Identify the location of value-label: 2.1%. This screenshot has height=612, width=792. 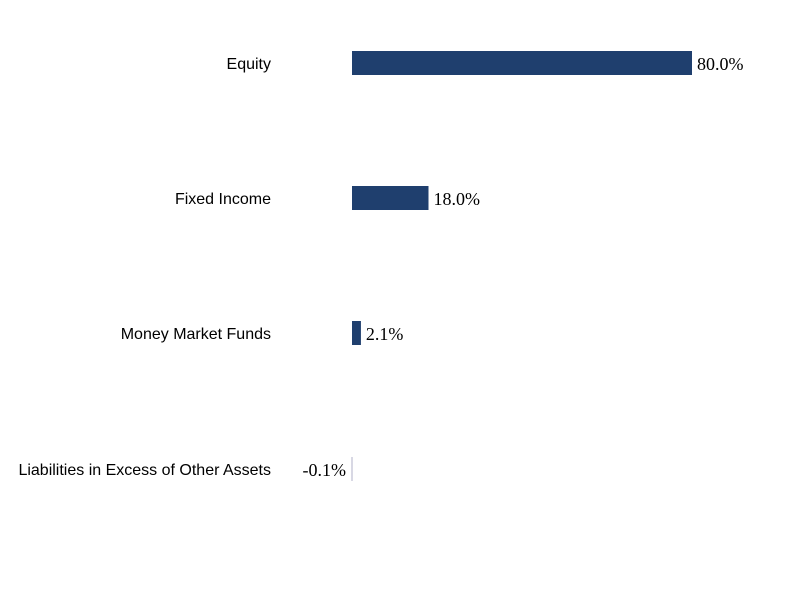
(385, 334).